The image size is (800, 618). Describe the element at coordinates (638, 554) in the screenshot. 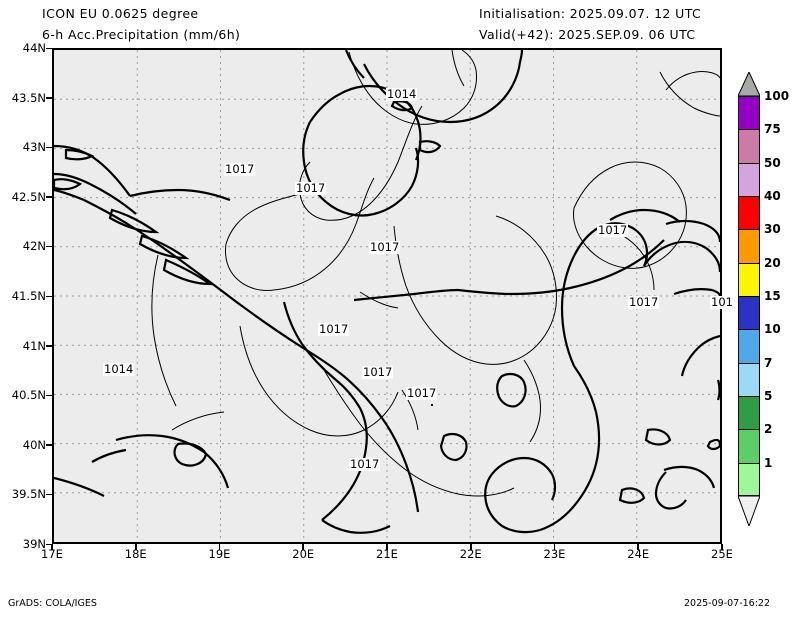

I see `x-axis-tick-label: 24E` at that location.